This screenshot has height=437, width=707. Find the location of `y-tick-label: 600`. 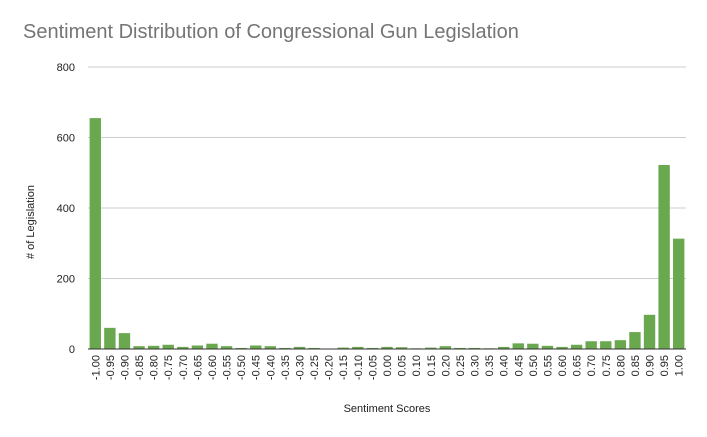

y-tick-label: 600 is located at coordinates (66, 139).